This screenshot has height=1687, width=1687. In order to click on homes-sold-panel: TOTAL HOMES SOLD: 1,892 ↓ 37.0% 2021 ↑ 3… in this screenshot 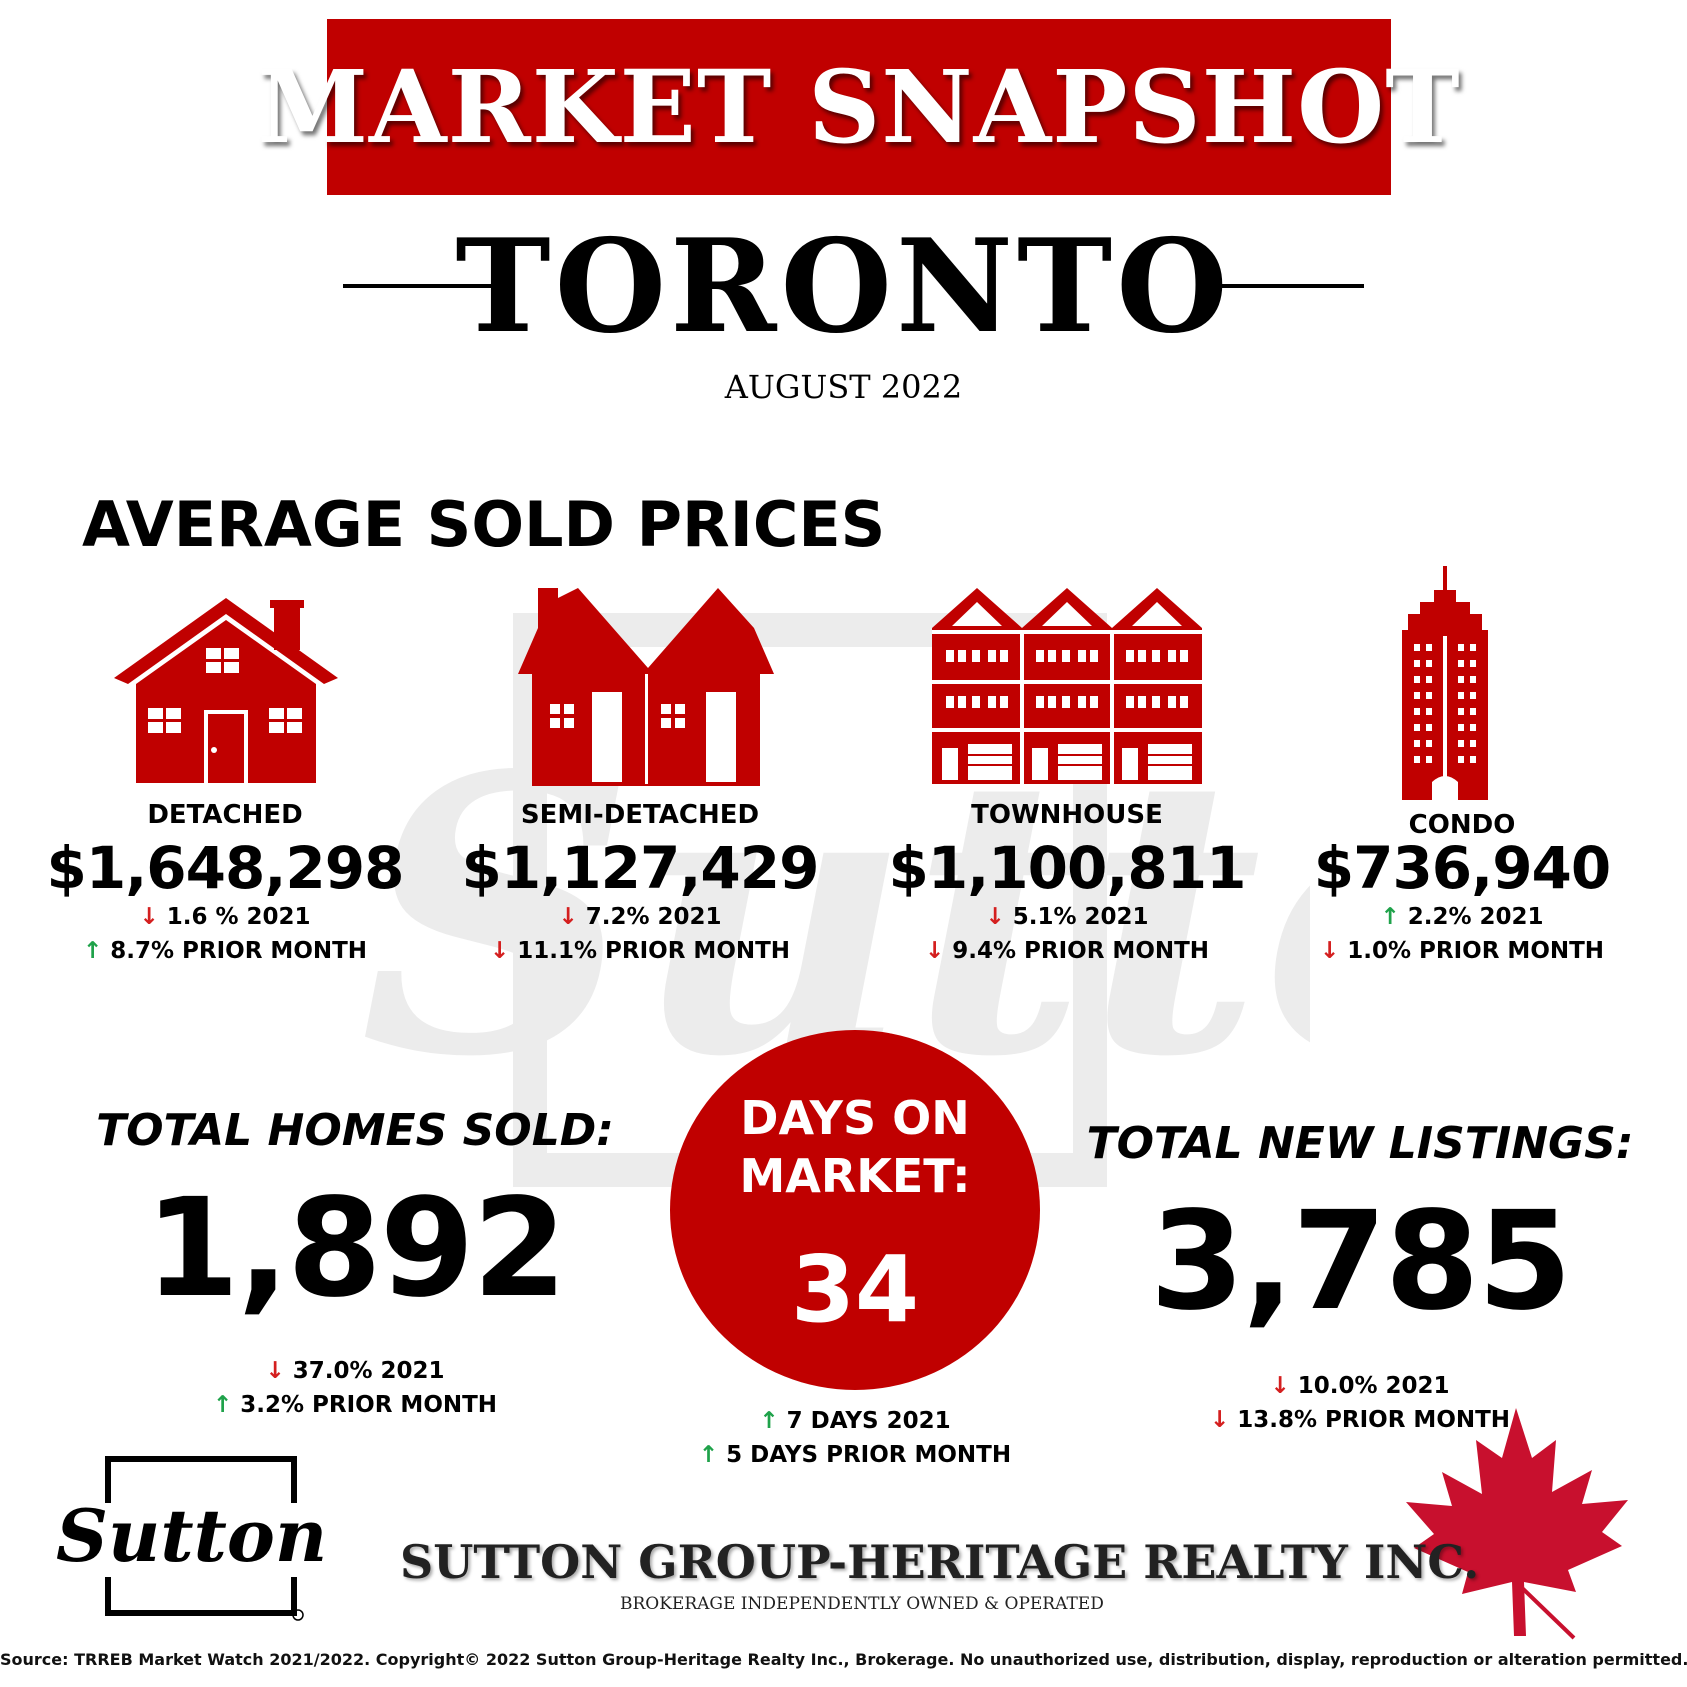, I will do `click(355, 1261)`.